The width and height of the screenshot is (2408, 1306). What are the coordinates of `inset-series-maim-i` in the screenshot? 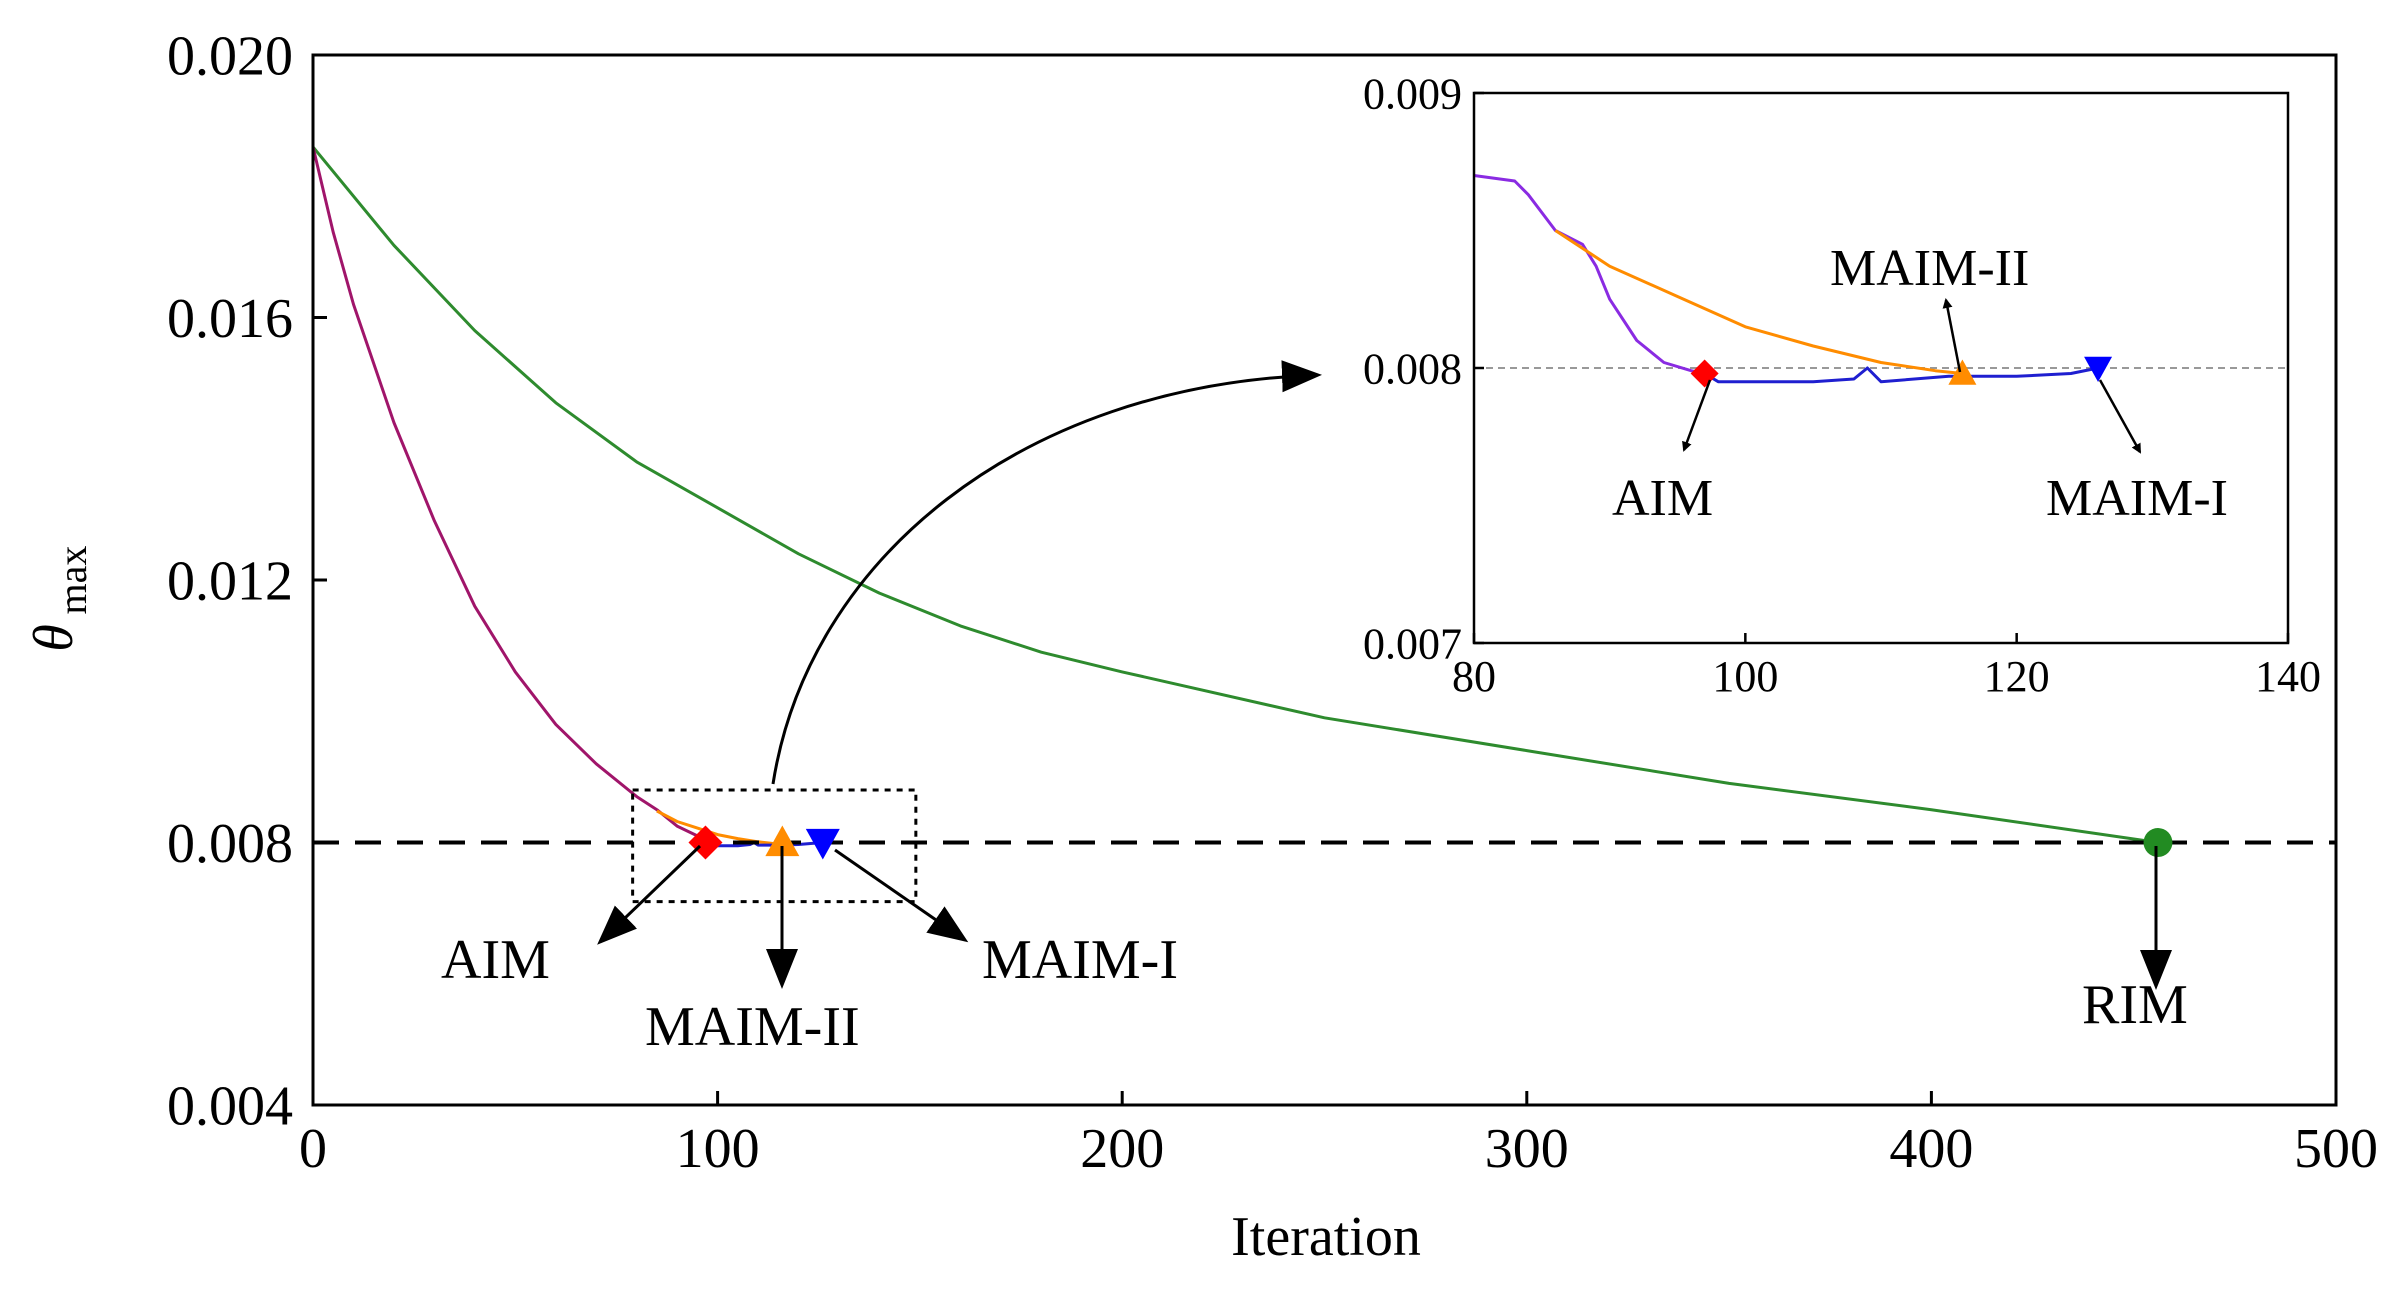 It's located at (1901, 375).